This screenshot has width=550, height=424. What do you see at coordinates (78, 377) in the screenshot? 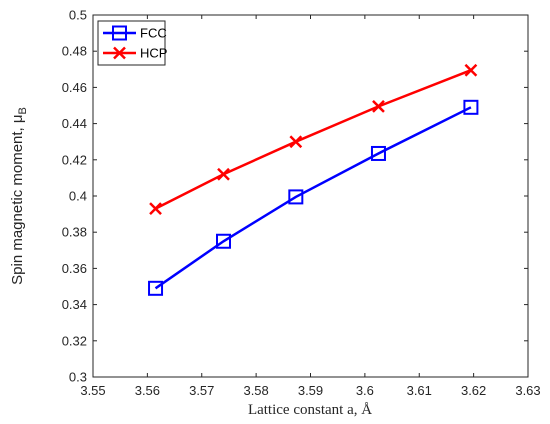
I see `y-tick-label: 0.3` at bounding box center [78, 377].